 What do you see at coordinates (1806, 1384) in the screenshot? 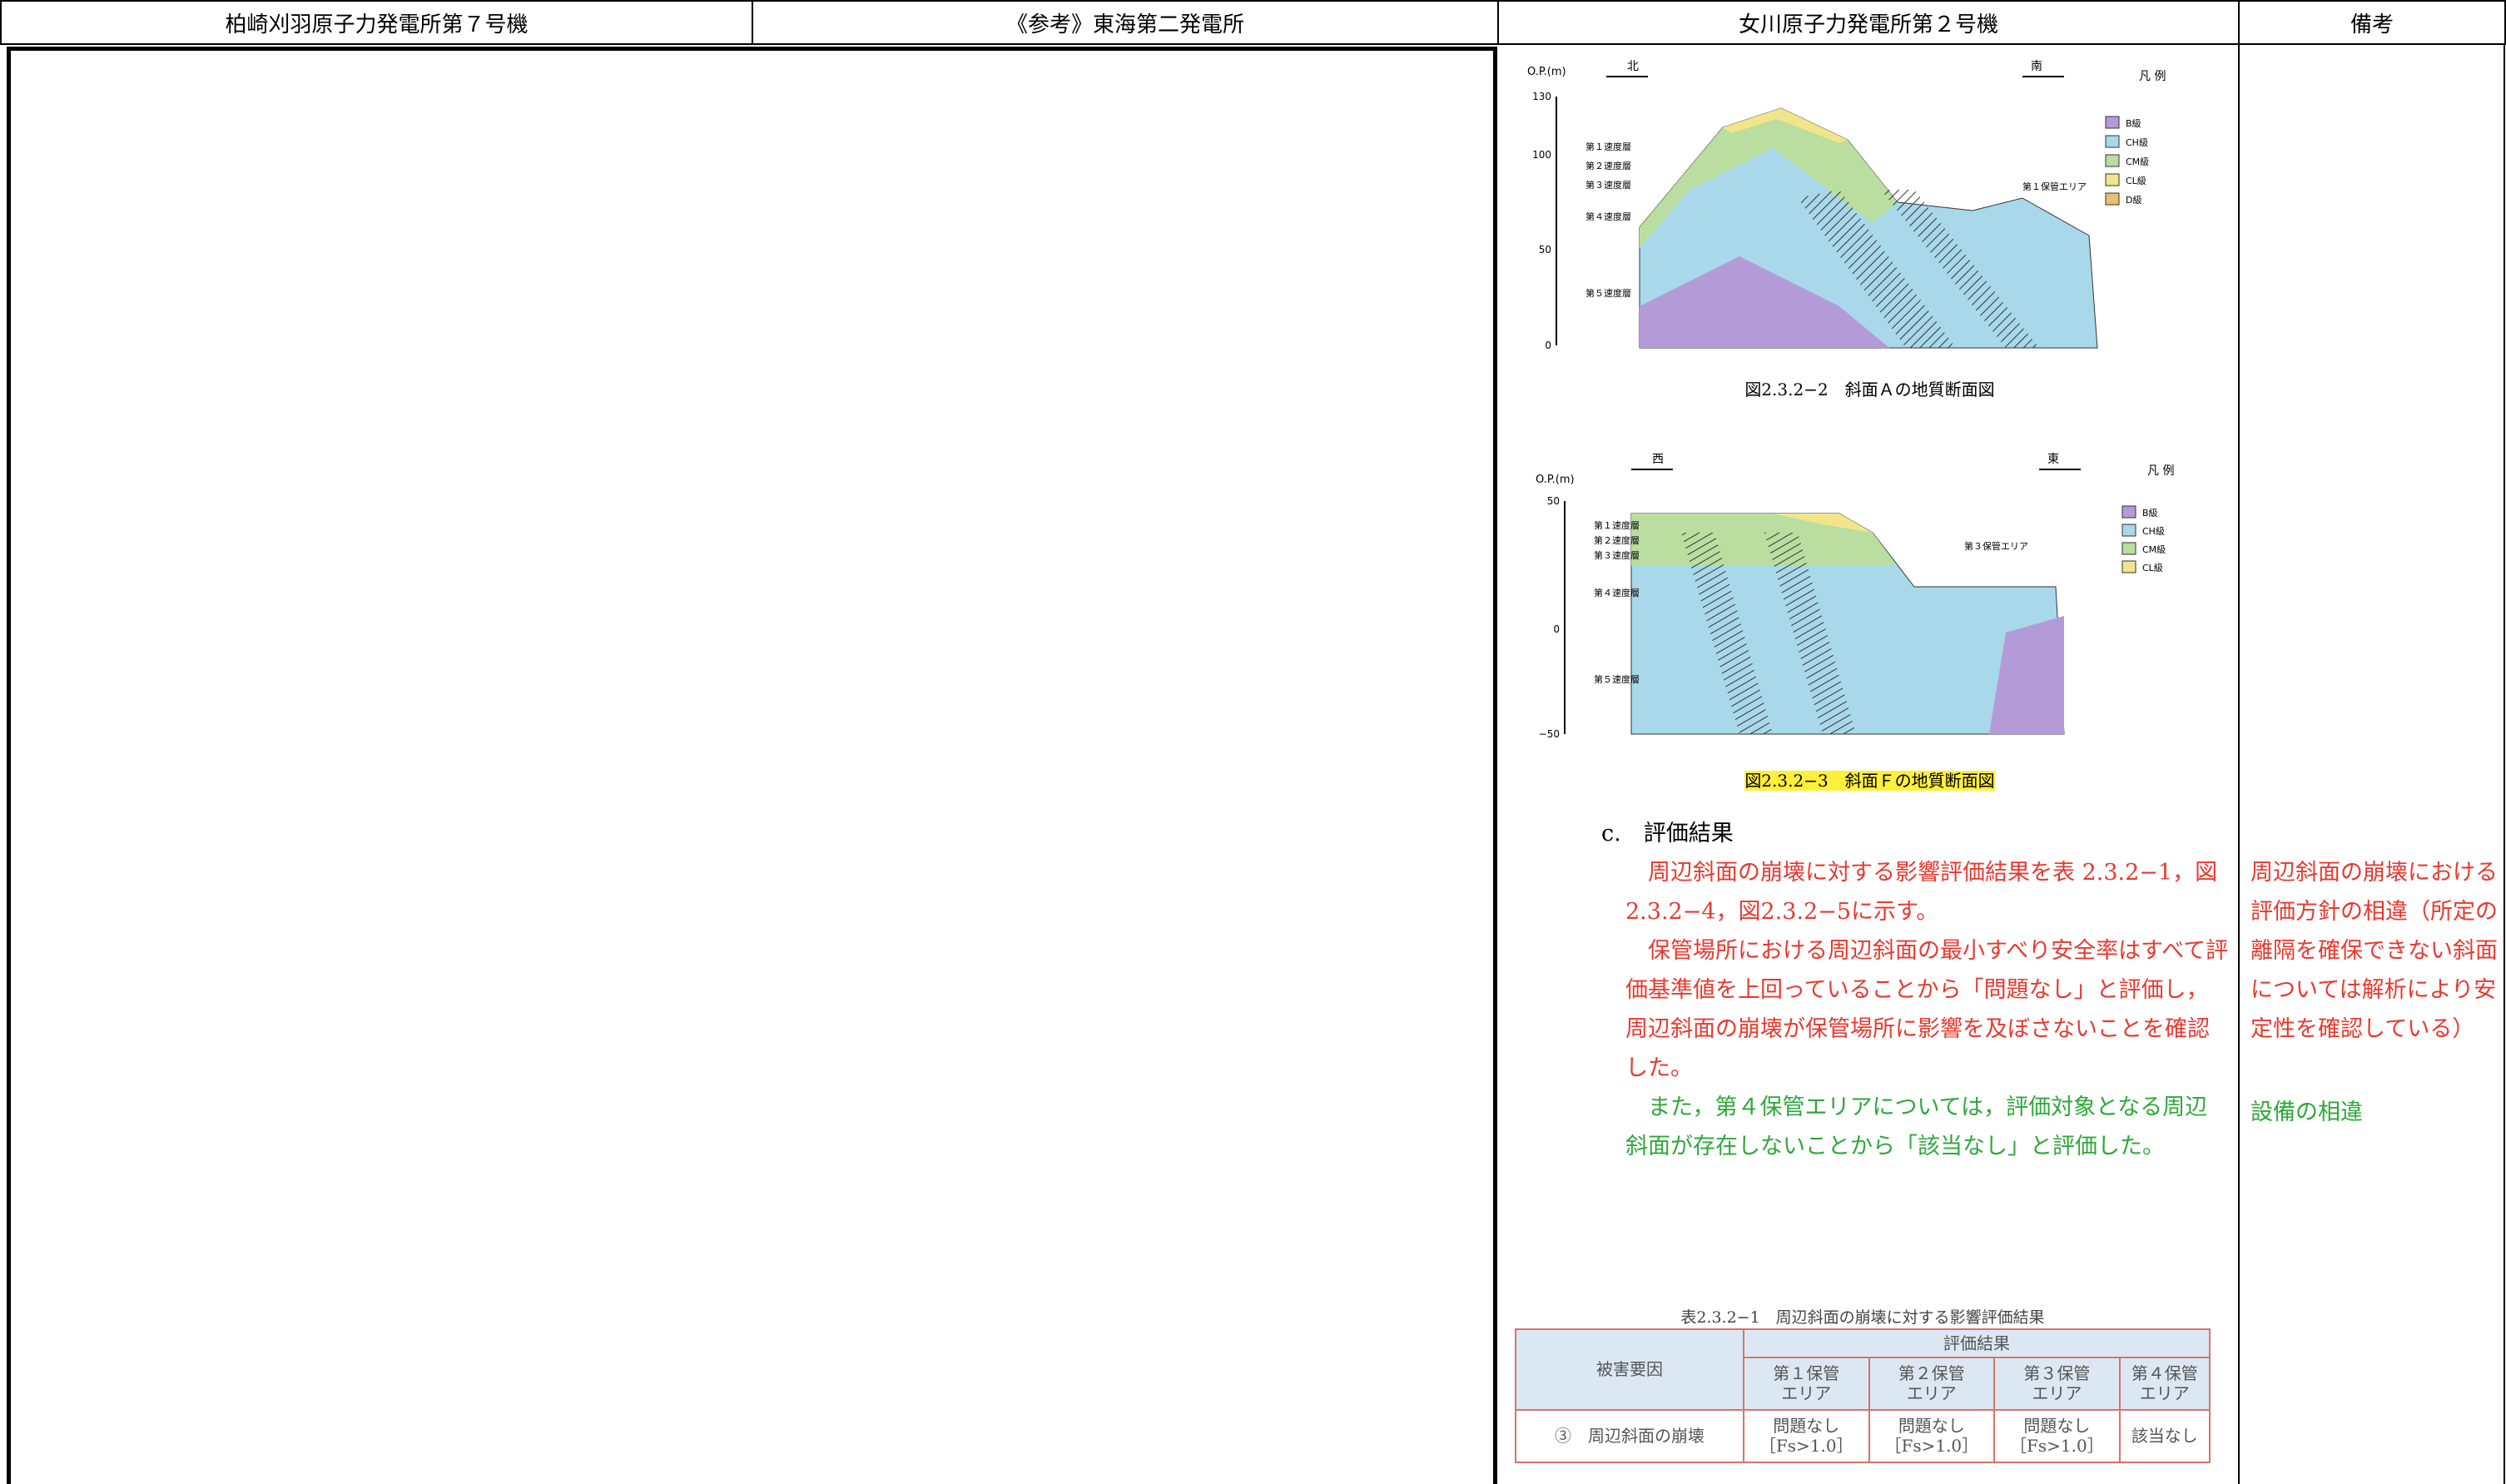
I see `table-header: 第１保管 エリア` at bounding box center [1806, 1384].